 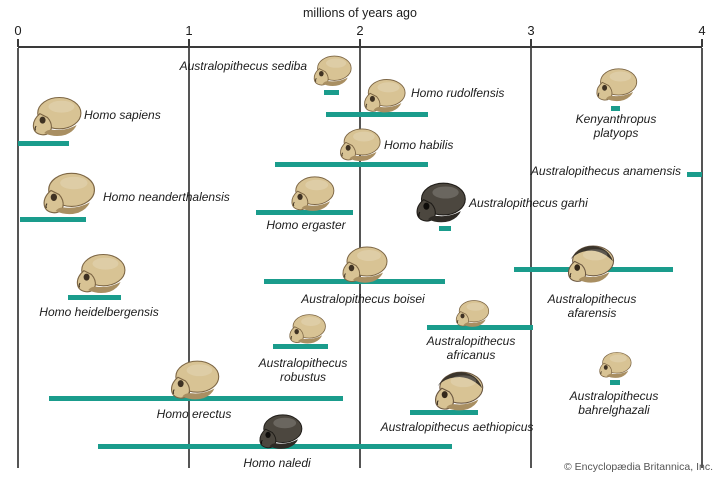 I want to click on species-label-line: Australopithecus sediba, so click(x=243, y=66).